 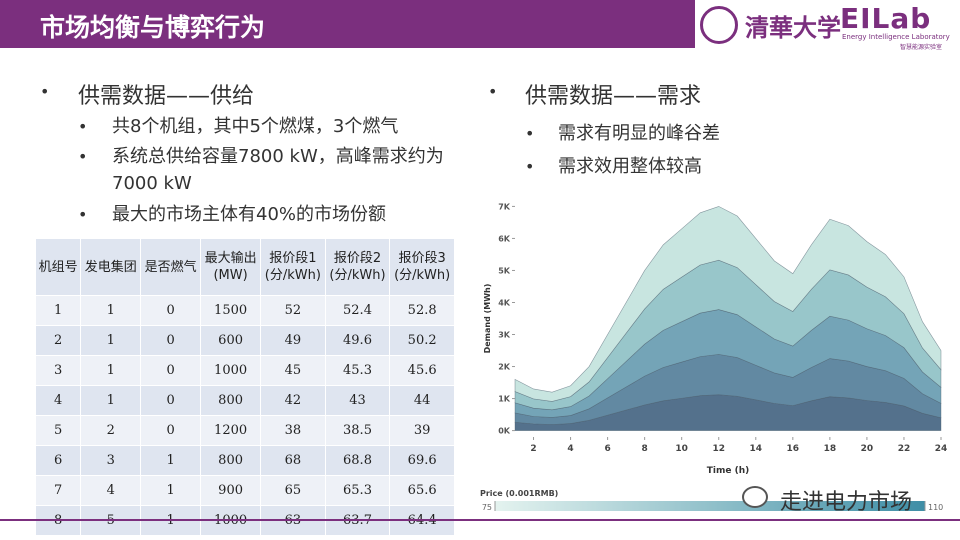 I want to click on x-tick-label: 14, so click(x=756, y=449).